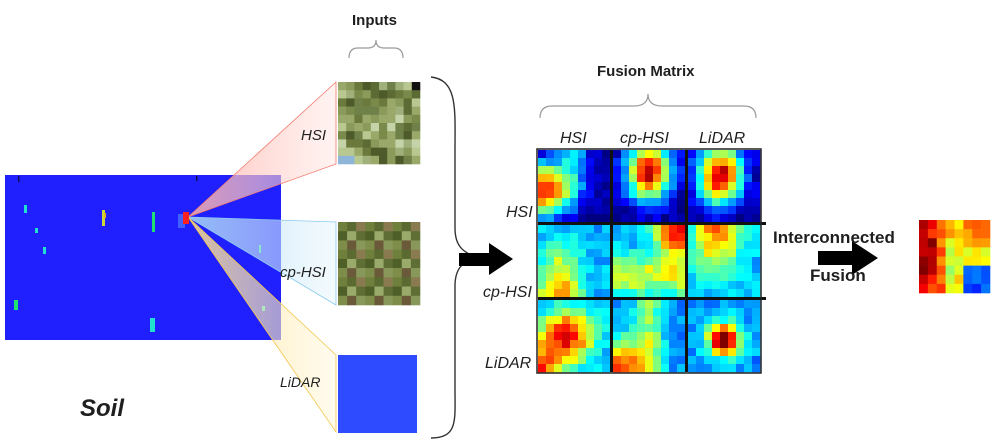 The image size is (997, 441). Describe the element at coordinates (303, 272) in the screenshot. I see `input-label-cphsi: cp-HSI` at that location.